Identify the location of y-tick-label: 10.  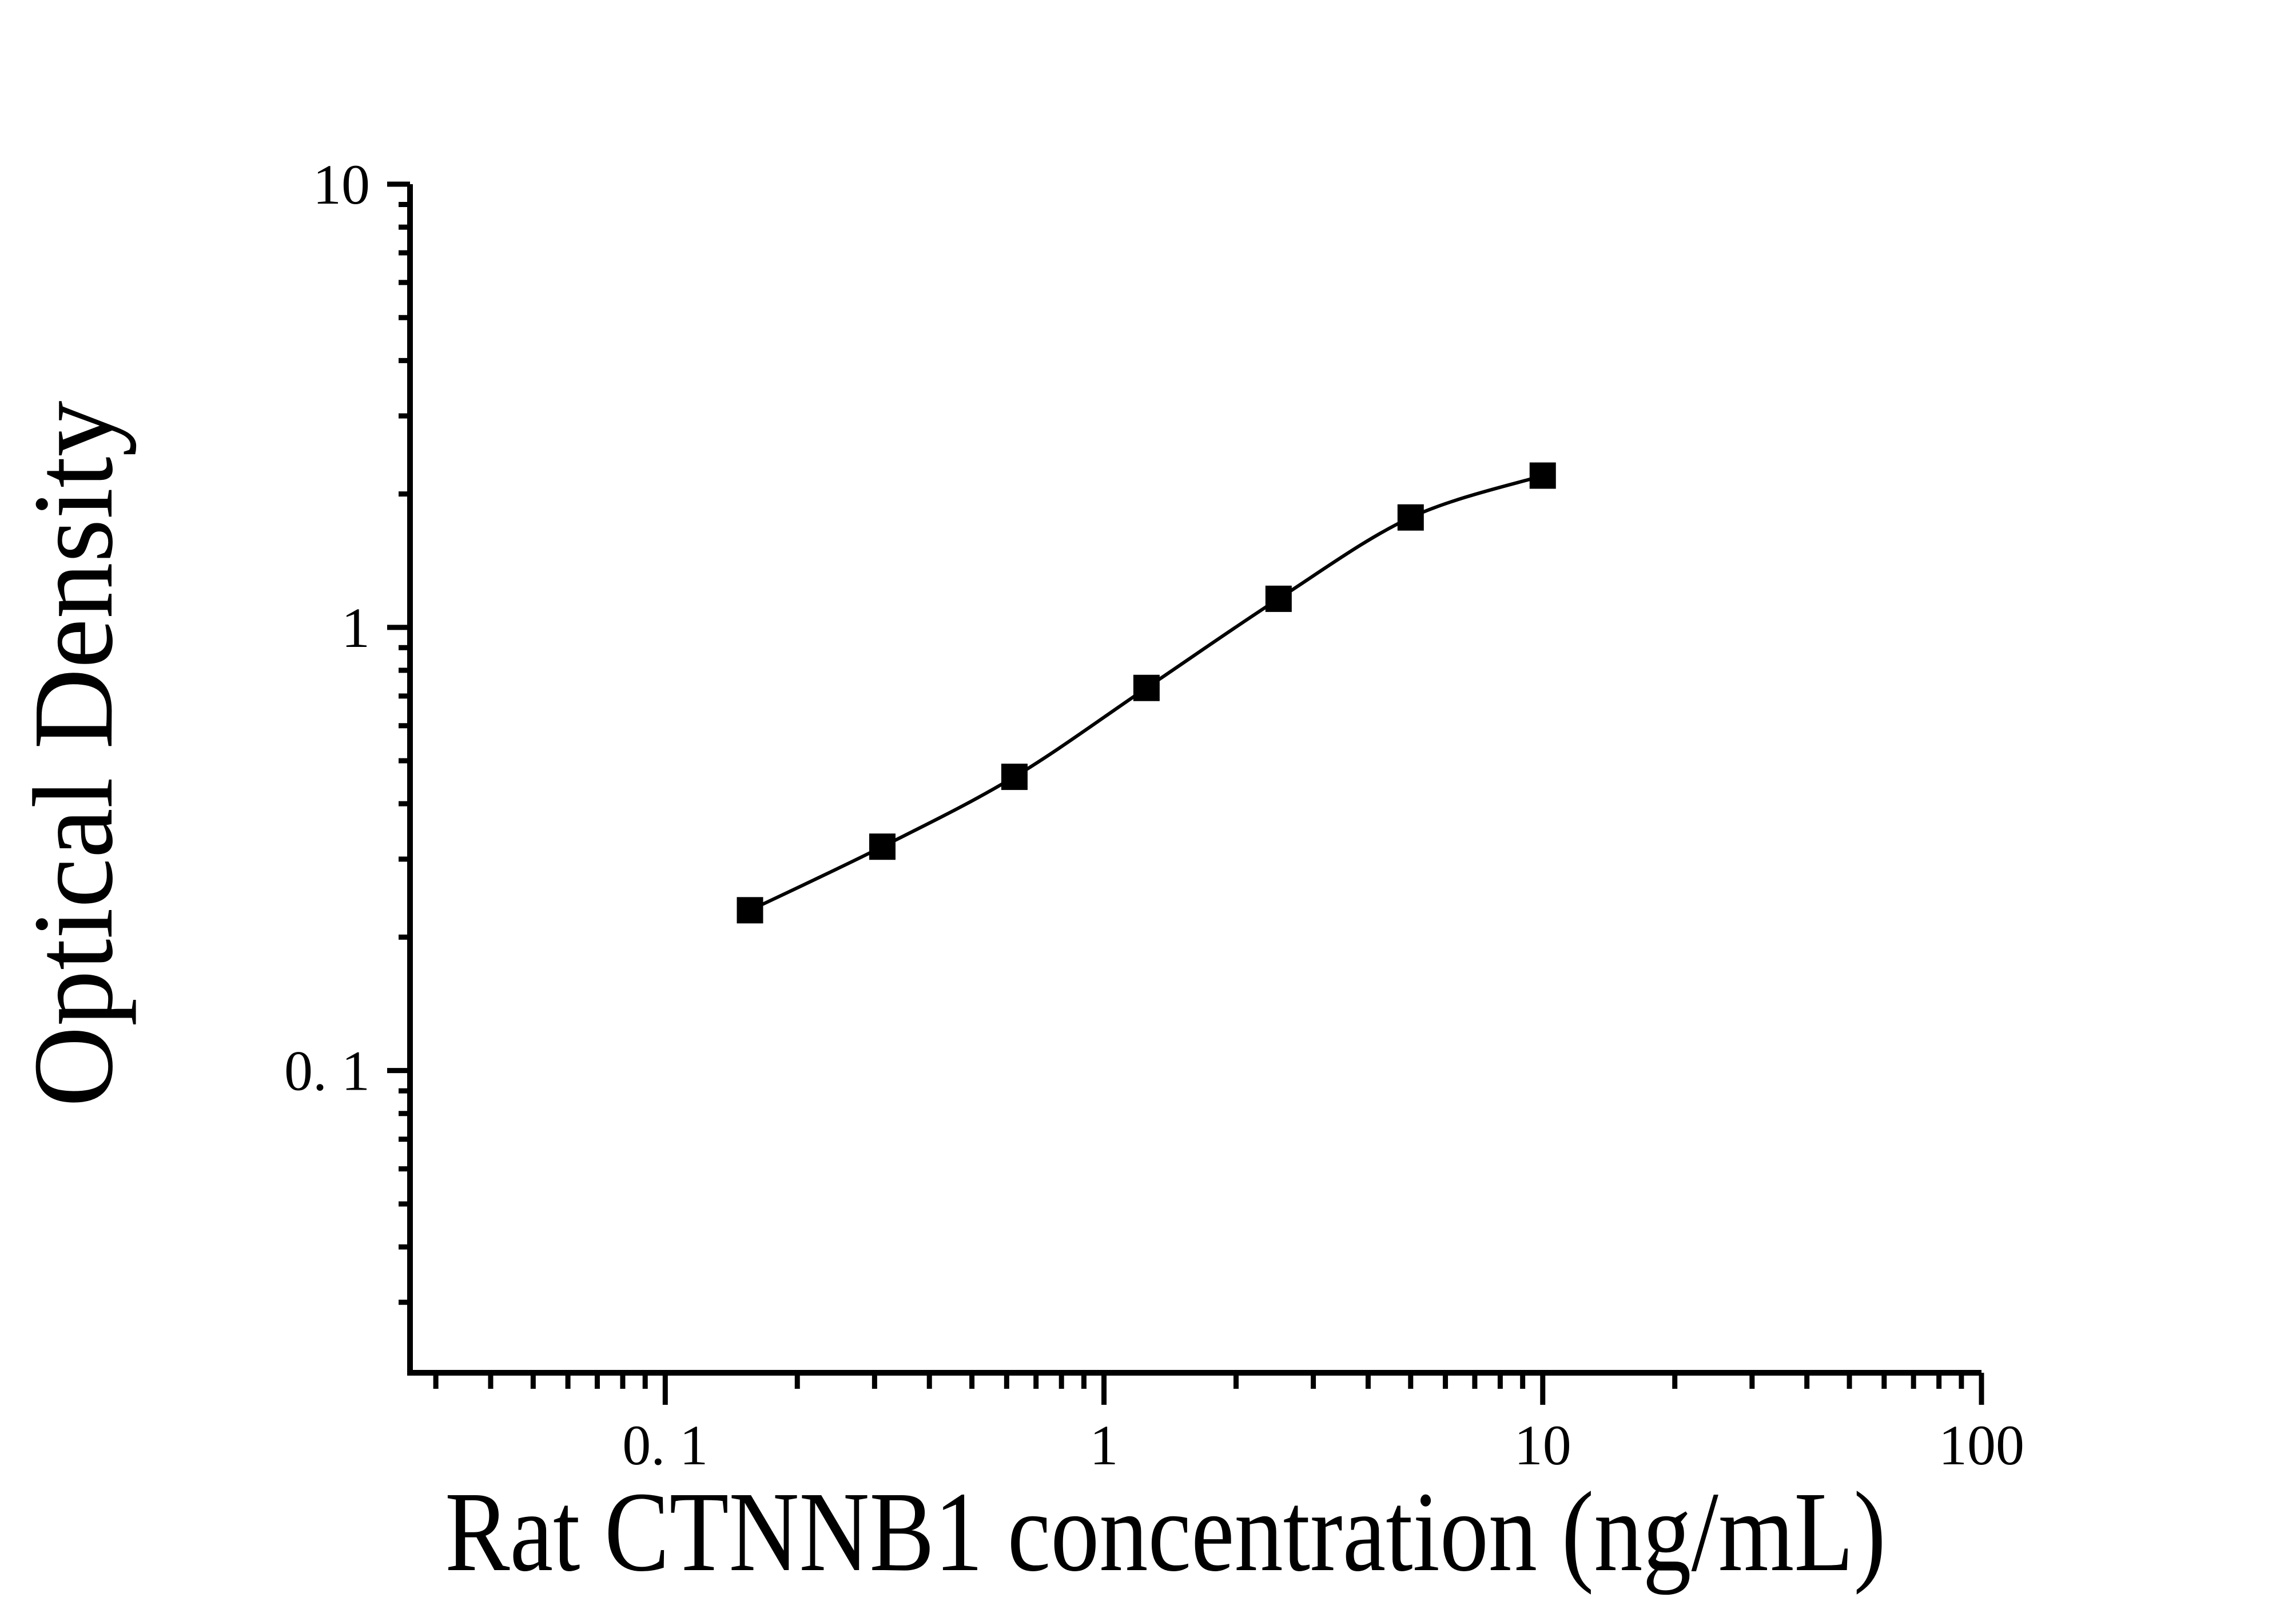
(342, 184).